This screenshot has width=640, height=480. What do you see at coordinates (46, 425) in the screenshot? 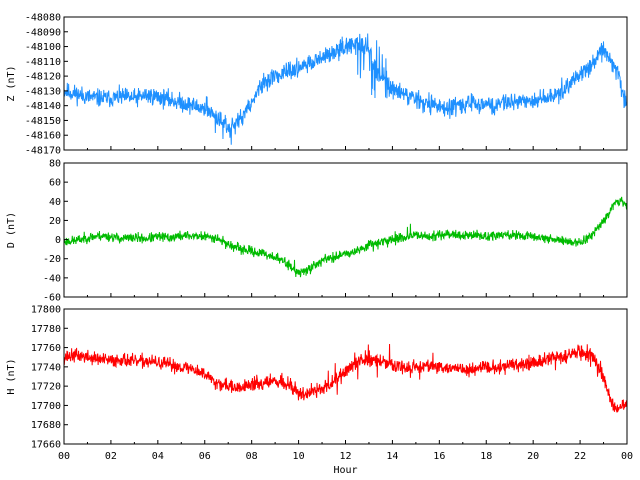
I see `y-tick-label: 17680` at bounding box center [46, 425].